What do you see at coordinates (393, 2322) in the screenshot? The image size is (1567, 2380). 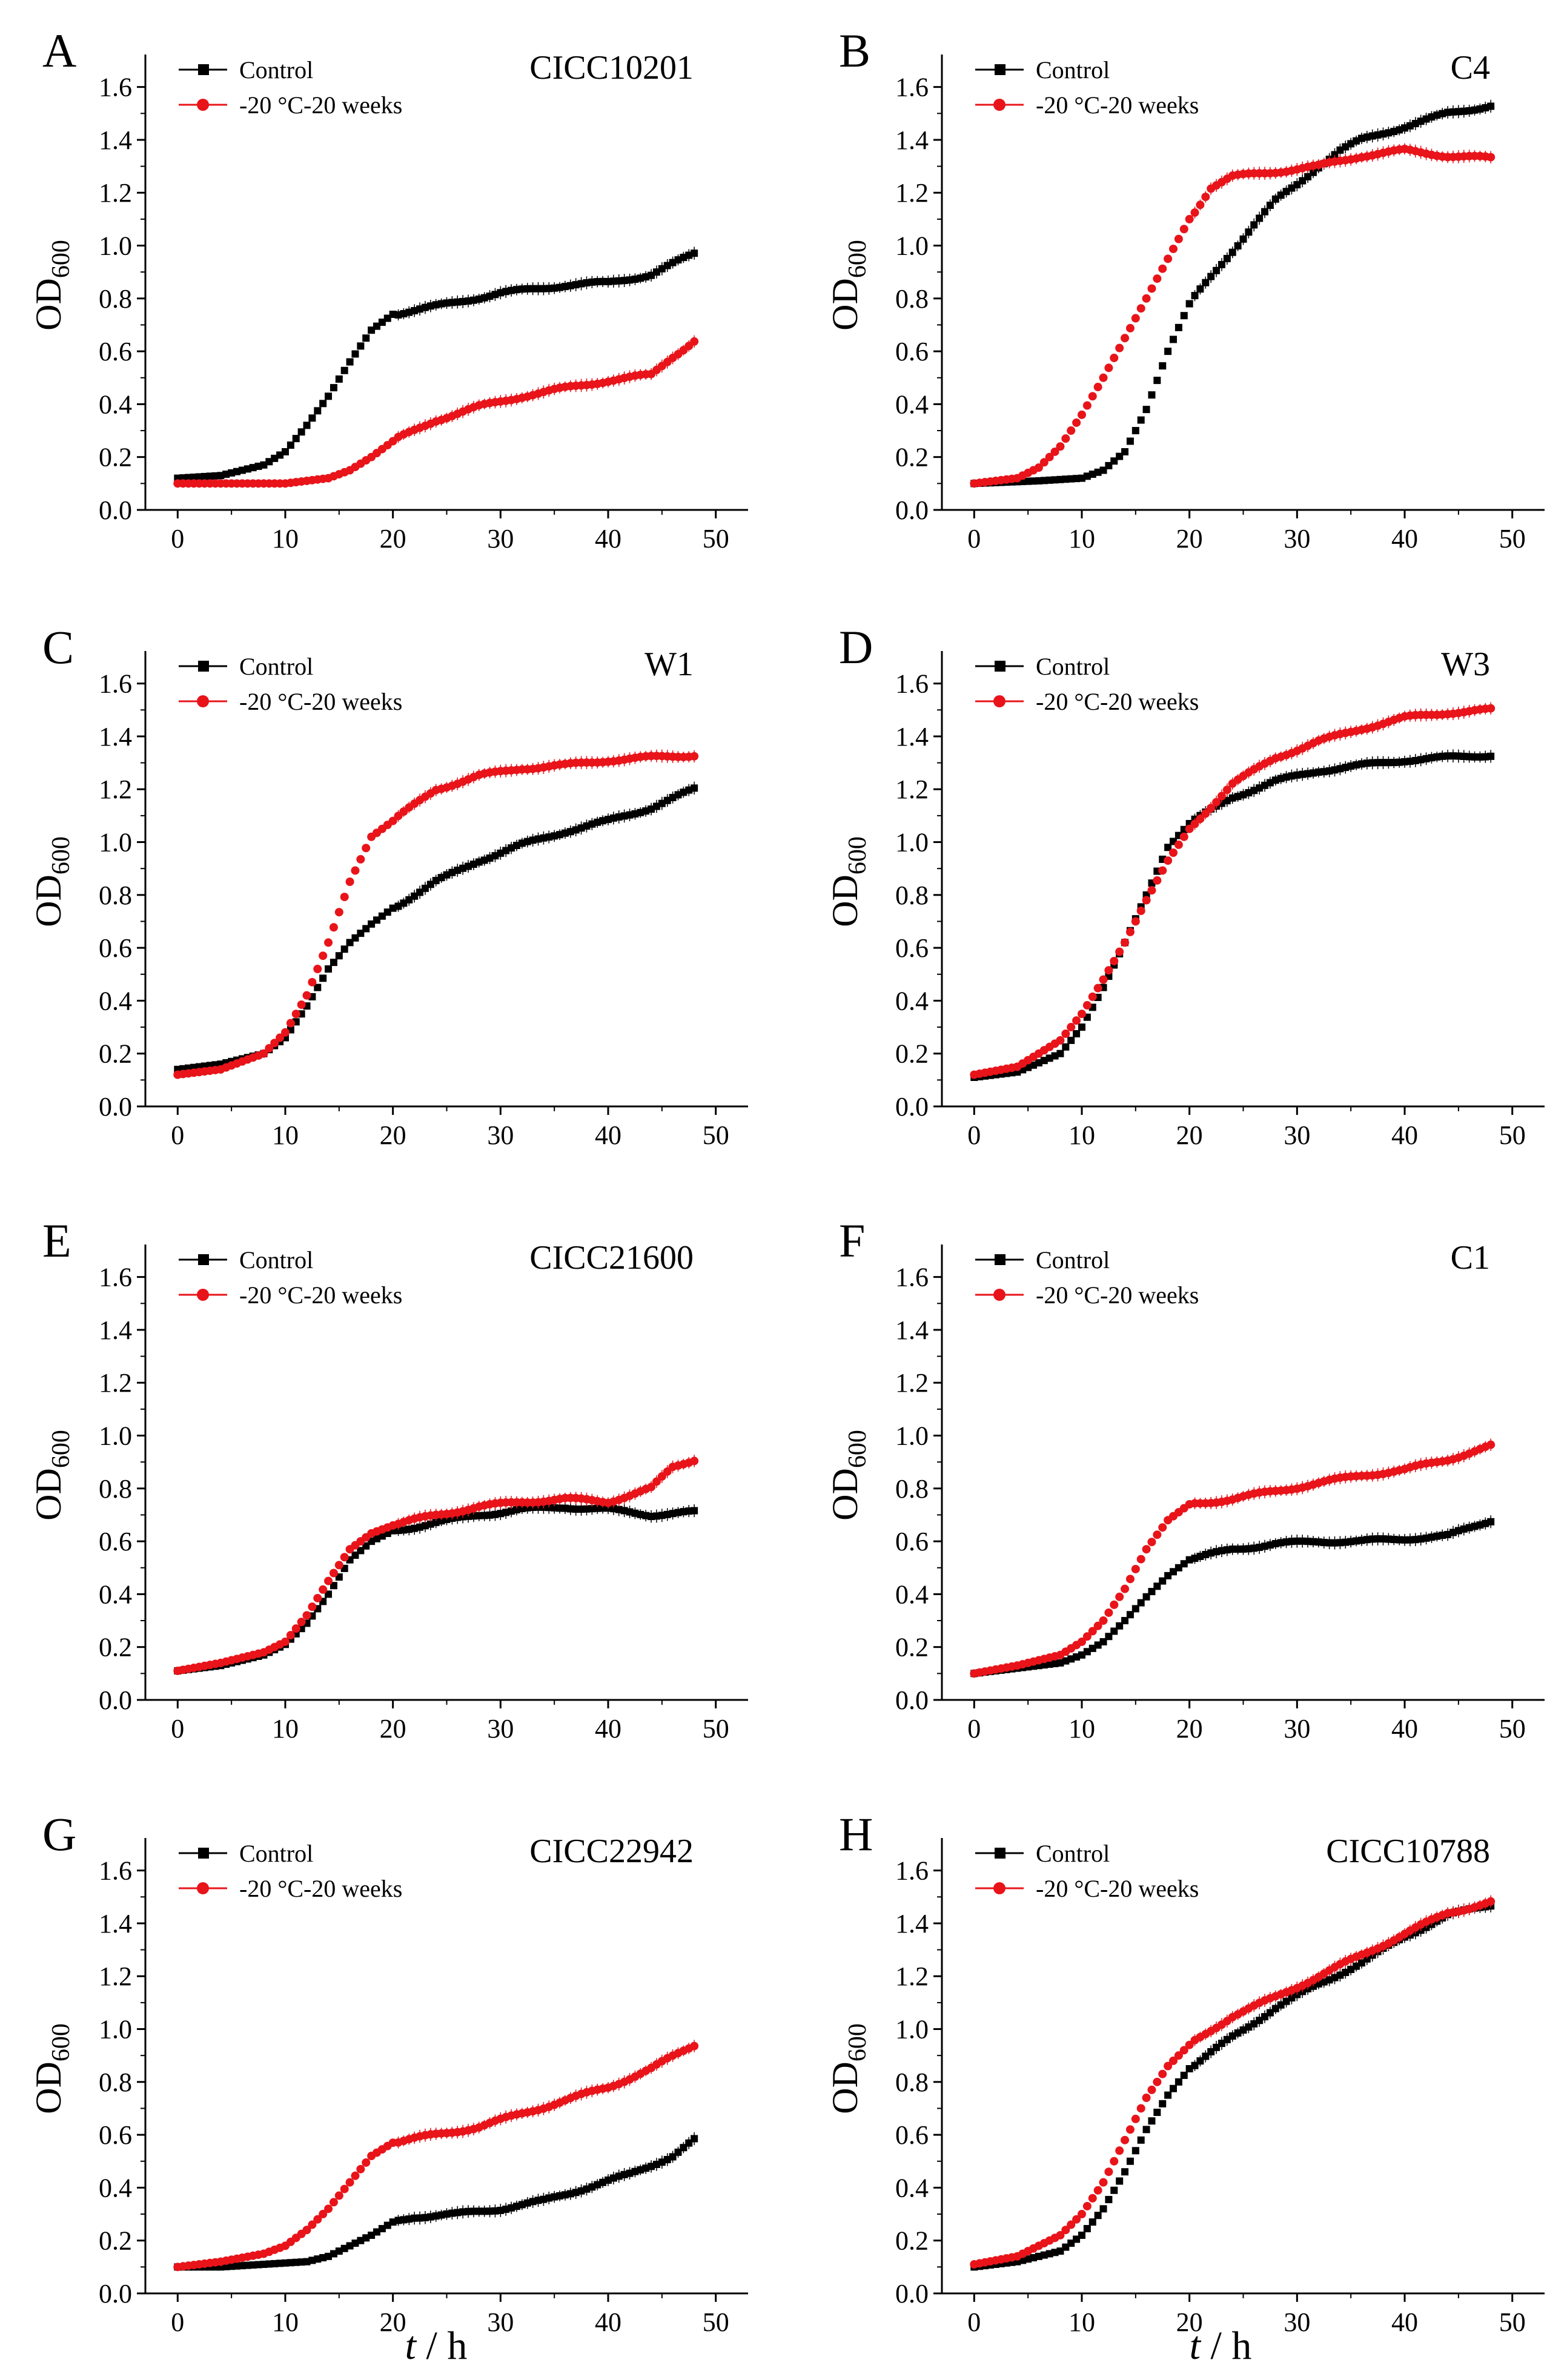 I see `panel-g-xtick-label: 20` at bounding box center [393, 2322].